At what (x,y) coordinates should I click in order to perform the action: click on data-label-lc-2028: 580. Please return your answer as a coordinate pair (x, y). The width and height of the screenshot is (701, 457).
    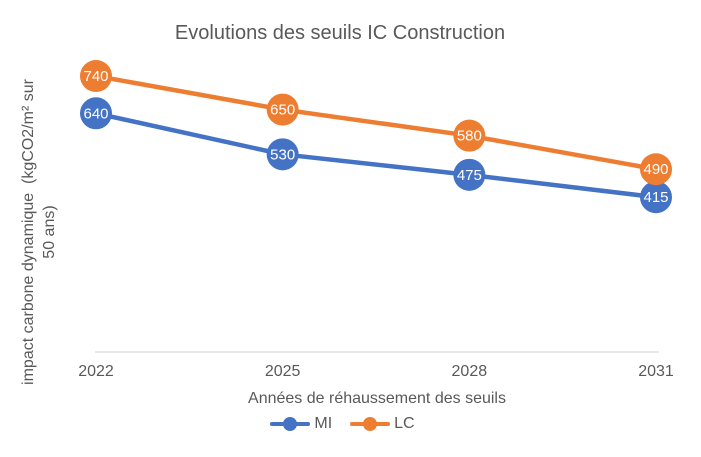
    Looking at the image, I should click on (469, 136).